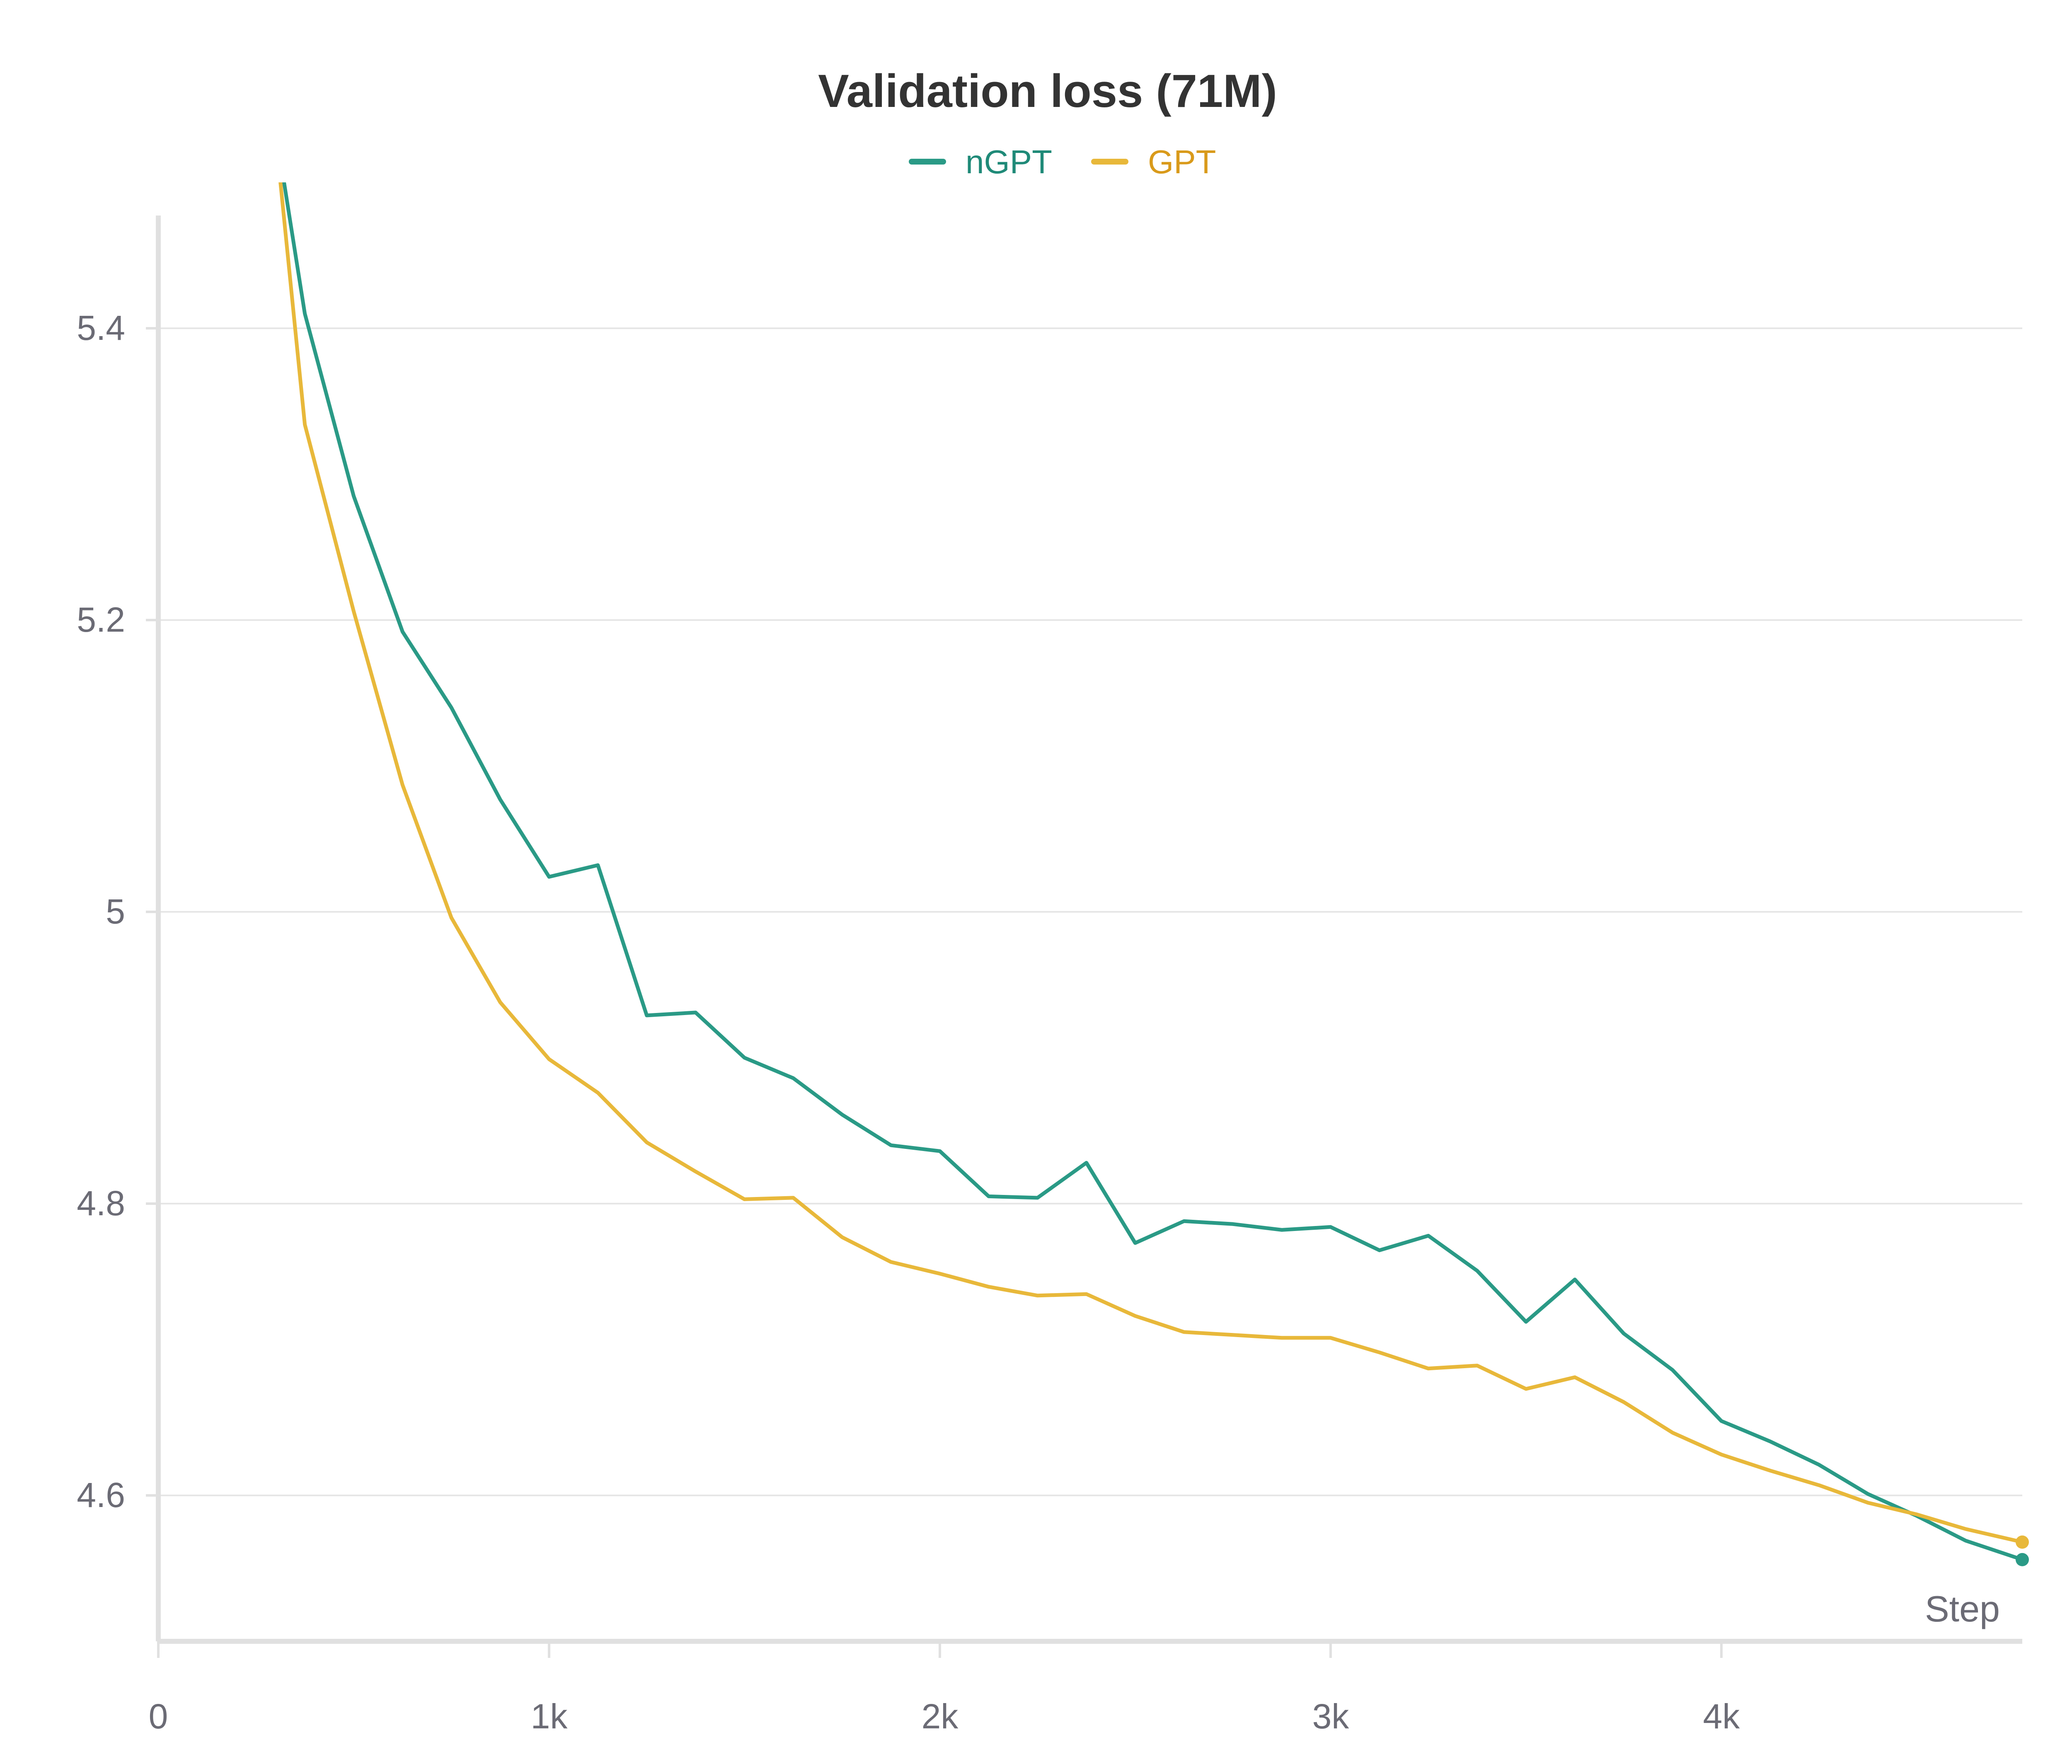 The width and height of the screenshot is (2072, 1764). Describe the element at coordinates (101, 1495) in the screenshot. I see `y-tick-label-0: 4.6` at that location.